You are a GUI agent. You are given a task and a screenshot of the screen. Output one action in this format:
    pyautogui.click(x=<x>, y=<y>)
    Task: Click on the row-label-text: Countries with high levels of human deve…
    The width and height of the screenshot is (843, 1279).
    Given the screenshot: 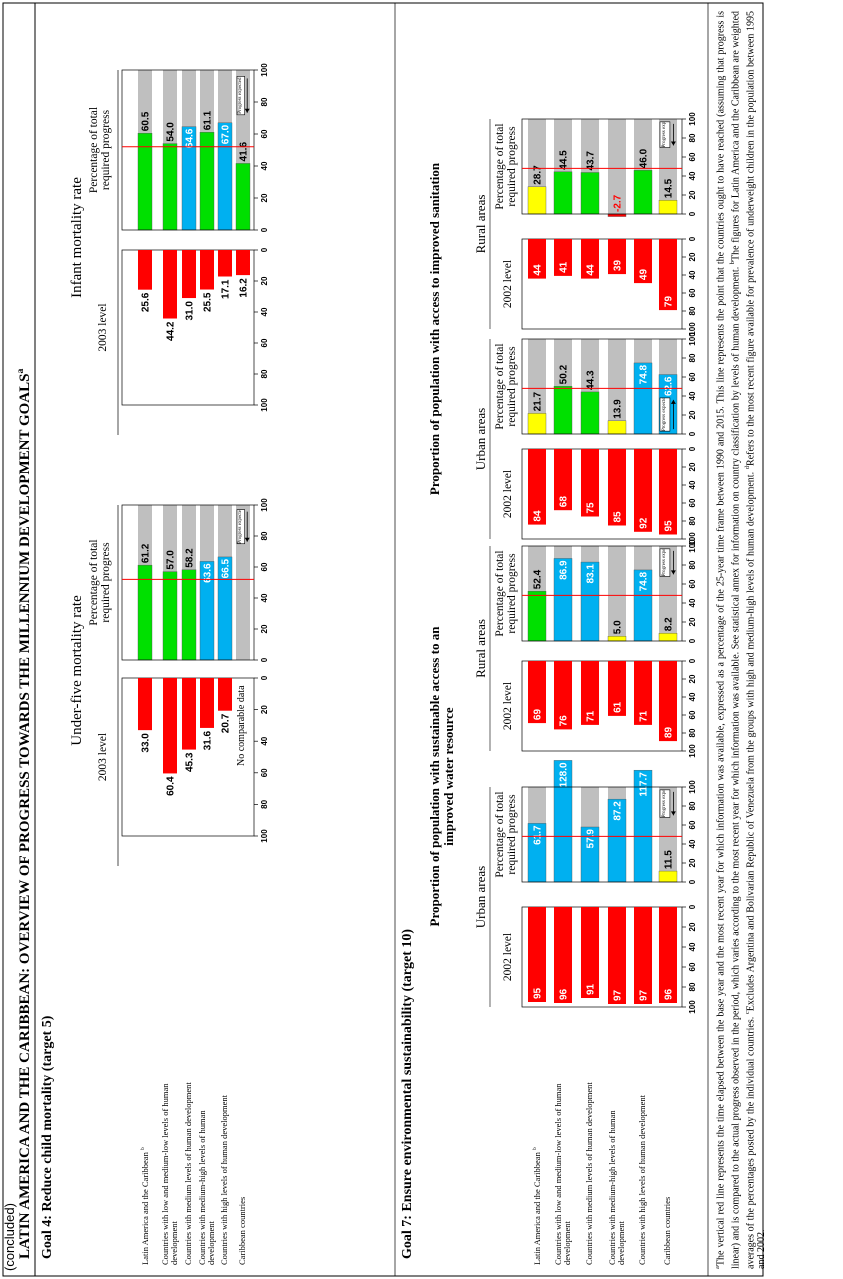 What is the action you would take?
    pyautogui.click(x=224, y=1180)
    